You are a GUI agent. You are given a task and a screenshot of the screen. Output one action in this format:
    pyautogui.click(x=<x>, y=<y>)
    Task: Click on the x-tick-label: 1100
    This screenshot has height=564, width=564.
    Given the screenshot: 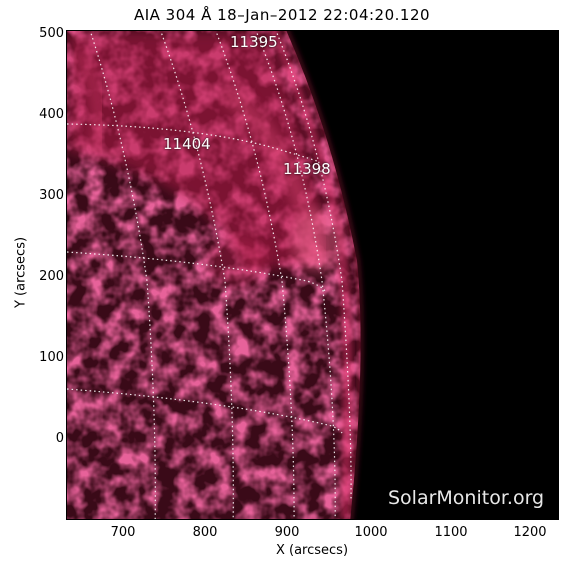 What is the action you would take?
    pyautogui.click(x=451, y=532)
    